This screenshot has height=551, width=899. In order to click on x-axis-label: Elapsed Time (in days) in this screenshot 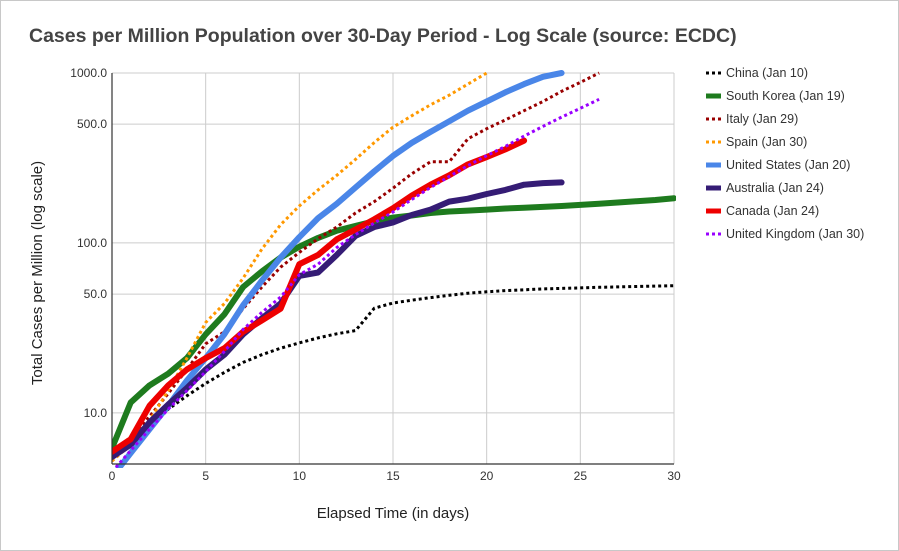, I will do `click(393, 513)`.